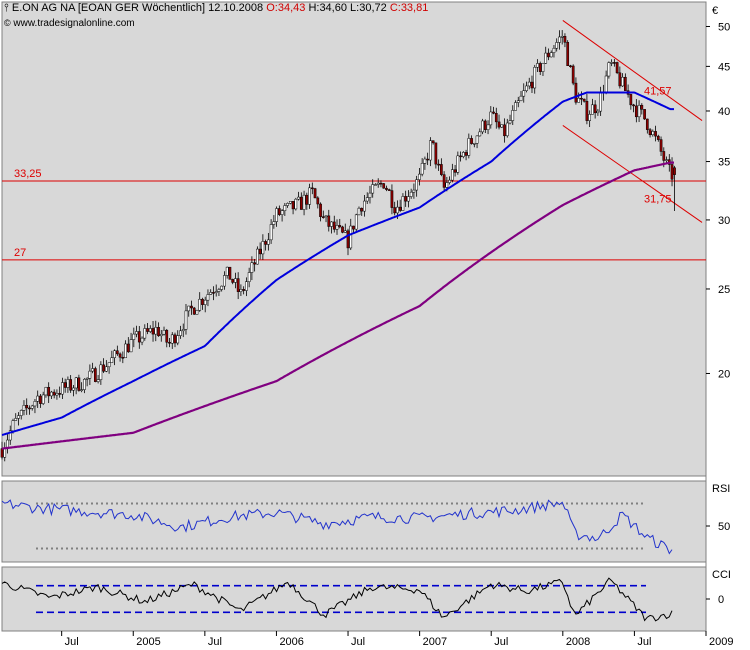 The image size is (750, 650). I want to click on rsi-panel, so click(354, 521).